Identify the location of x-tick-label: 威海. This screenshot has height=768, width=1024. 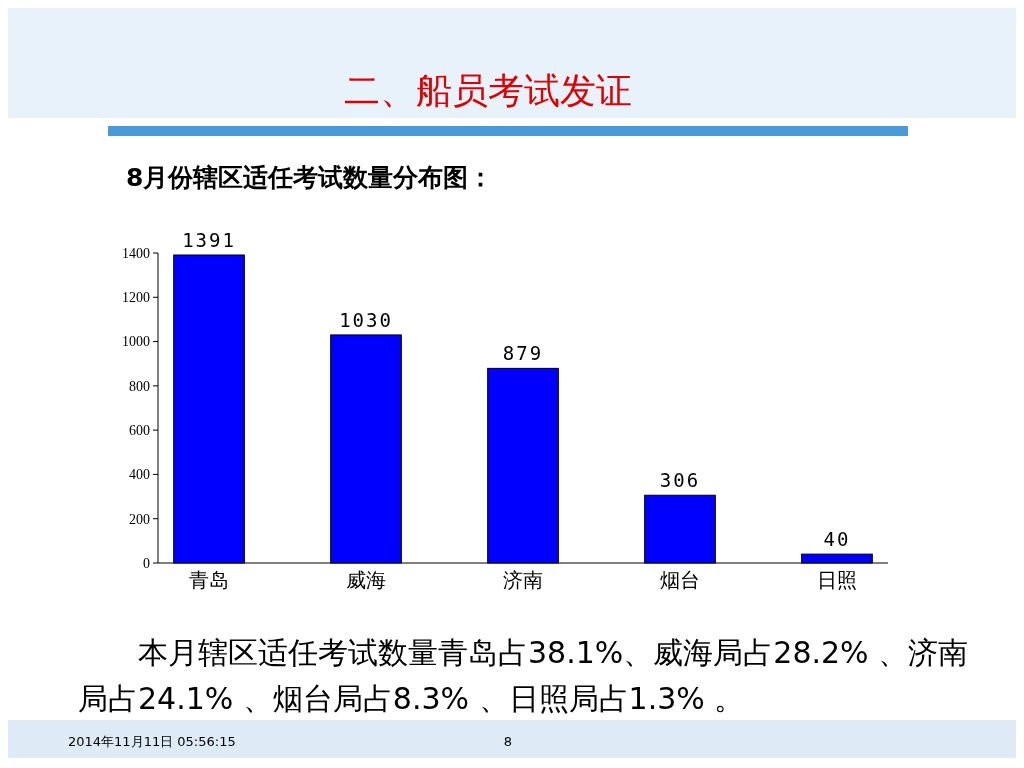
(366, 580).